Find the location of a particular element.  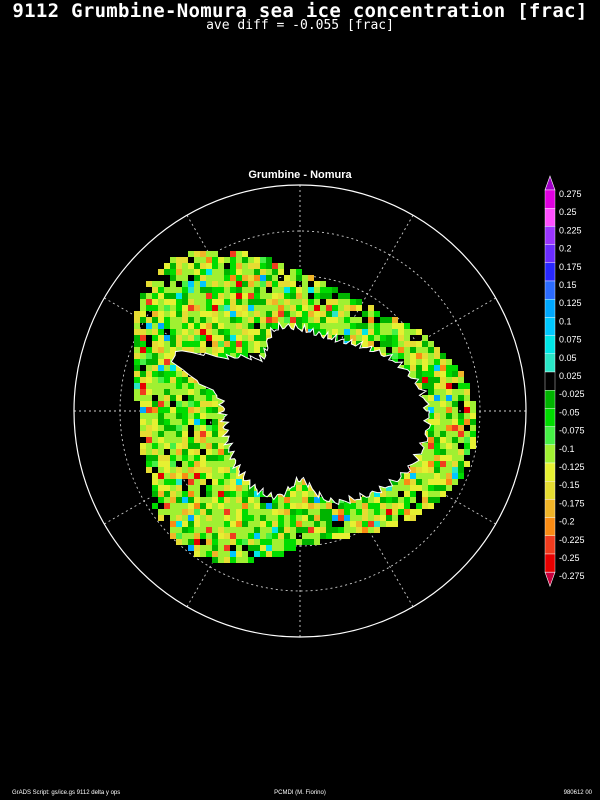

colorbar-tick-label: -0.075 is located at coordinates (572, 431).